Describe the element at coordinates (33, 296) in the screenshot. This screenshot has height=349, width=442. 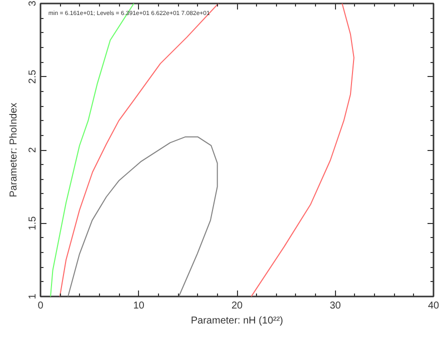
I see `y-tick-label: 1` at that location.